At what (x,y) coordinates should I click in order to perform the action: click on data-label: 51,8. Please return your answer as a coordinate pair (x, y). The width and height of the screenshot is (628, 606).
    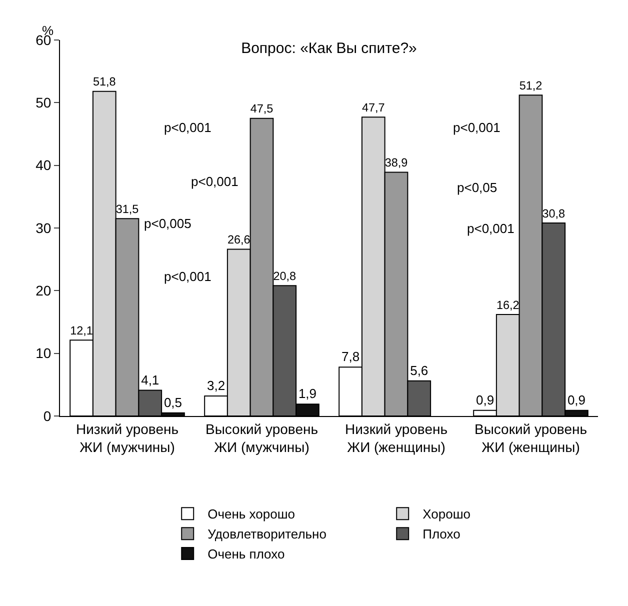
    Looking at the image, I should click on (104, 82).